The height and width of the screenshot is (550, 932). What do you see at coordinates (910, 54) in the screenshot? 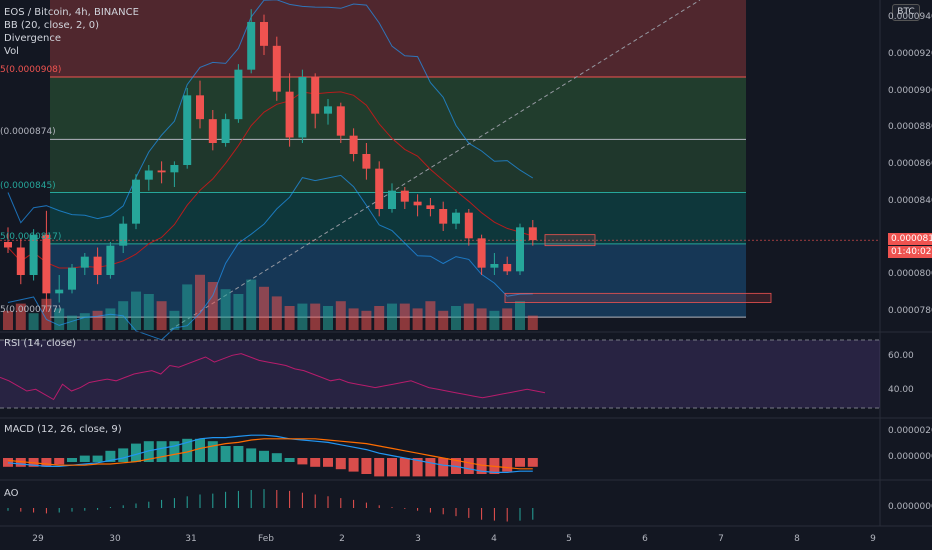
I see `price-tick: 0.0000920` at bounding box center [910, 54].